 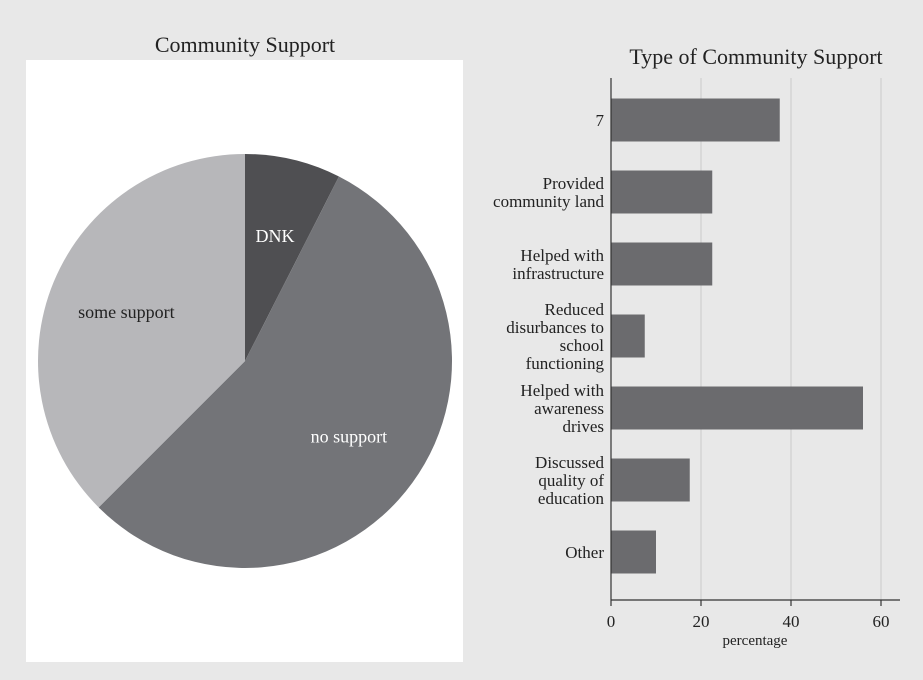 What do you see at coordinates (575, 309) in the screenshot?
I see `bar-category-label: Reduced` at bounding box center [575, 309].